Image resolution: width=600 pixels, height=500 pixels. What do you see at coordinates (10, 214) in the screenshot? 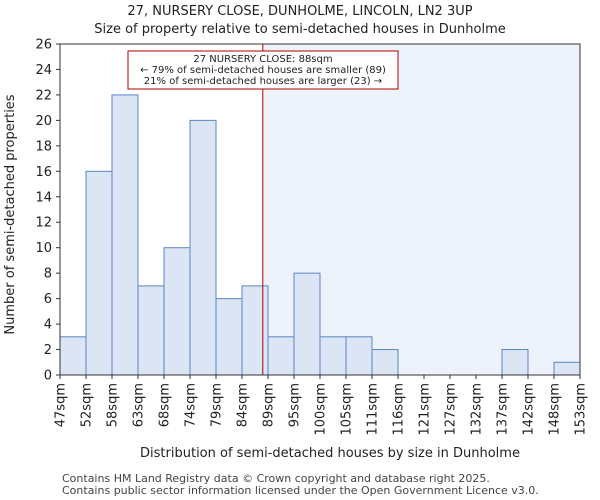
I see `y-axis-label: Number of semi-detached properties` at bounding box center [10, 214].